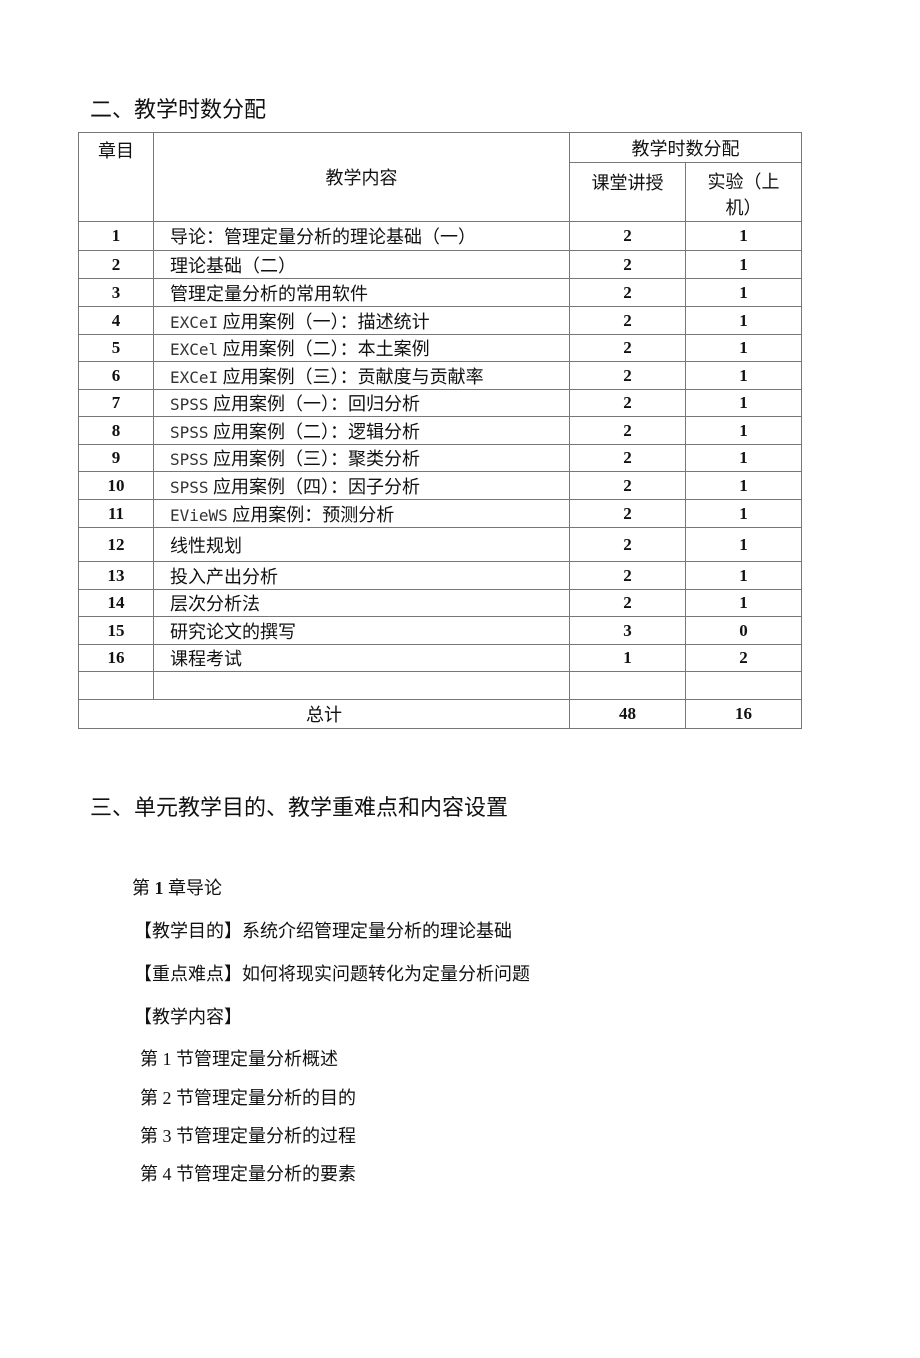  I want to click on chapter1-section: 第 1 节管理定量分析概述, so click(239, 1059).